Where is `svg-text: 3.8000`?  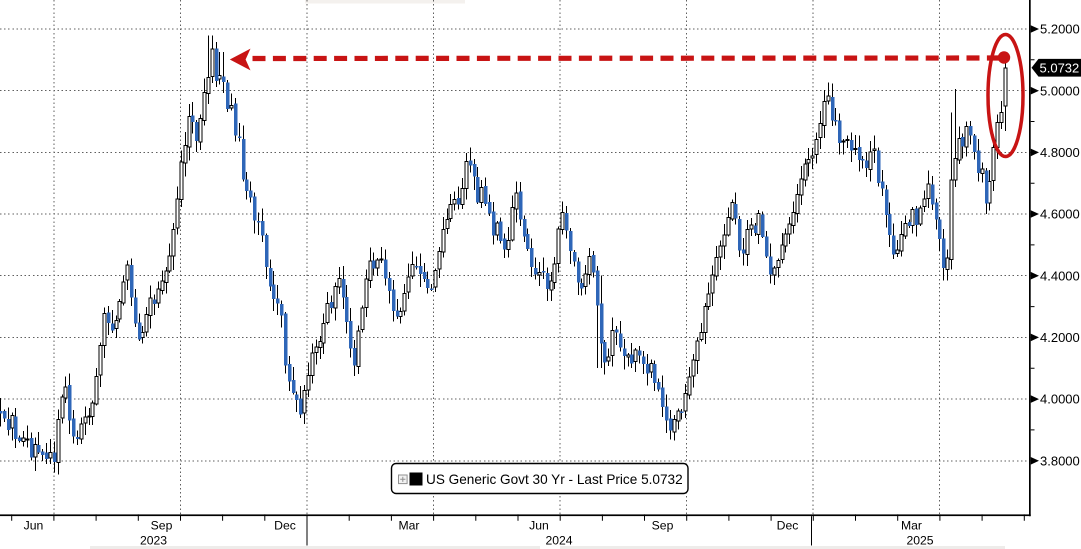
svg-text: 3.8000 is located at coordinates (1060, 460).